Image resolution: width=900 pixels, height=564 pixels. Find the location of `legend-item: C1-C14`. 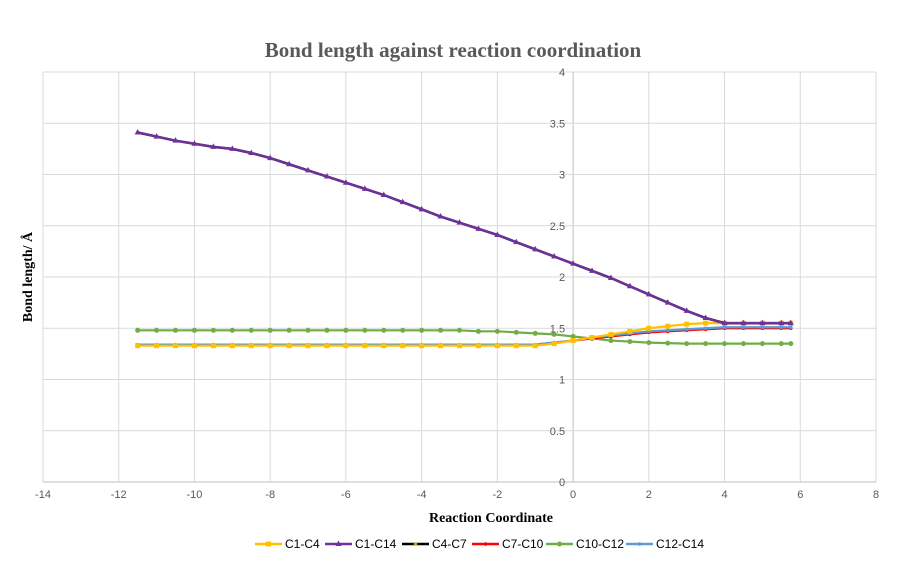

legend-item: C1-C14 is located at coordinates (361, 544).